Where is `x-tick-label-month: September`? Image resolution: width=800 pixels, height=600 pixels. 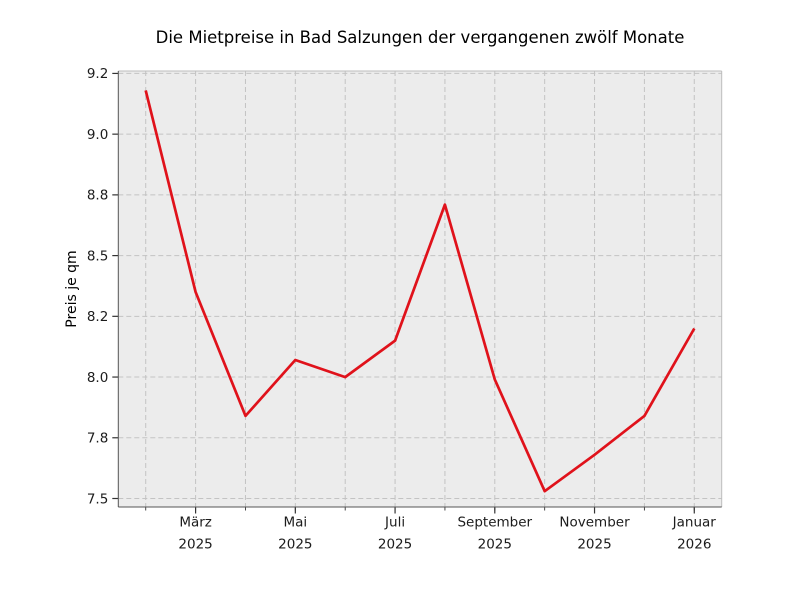 x-tick-label-month: September is located at coordinates (494, 523).